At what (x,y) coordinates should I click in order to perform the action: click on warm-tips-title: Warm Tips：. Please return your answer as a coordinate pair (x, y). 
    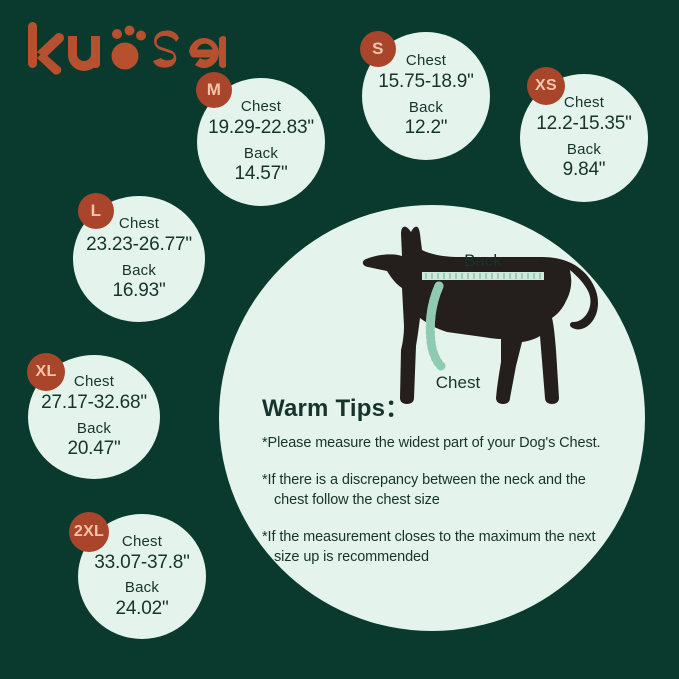
    Looking at the image, I should click on (336, 408).